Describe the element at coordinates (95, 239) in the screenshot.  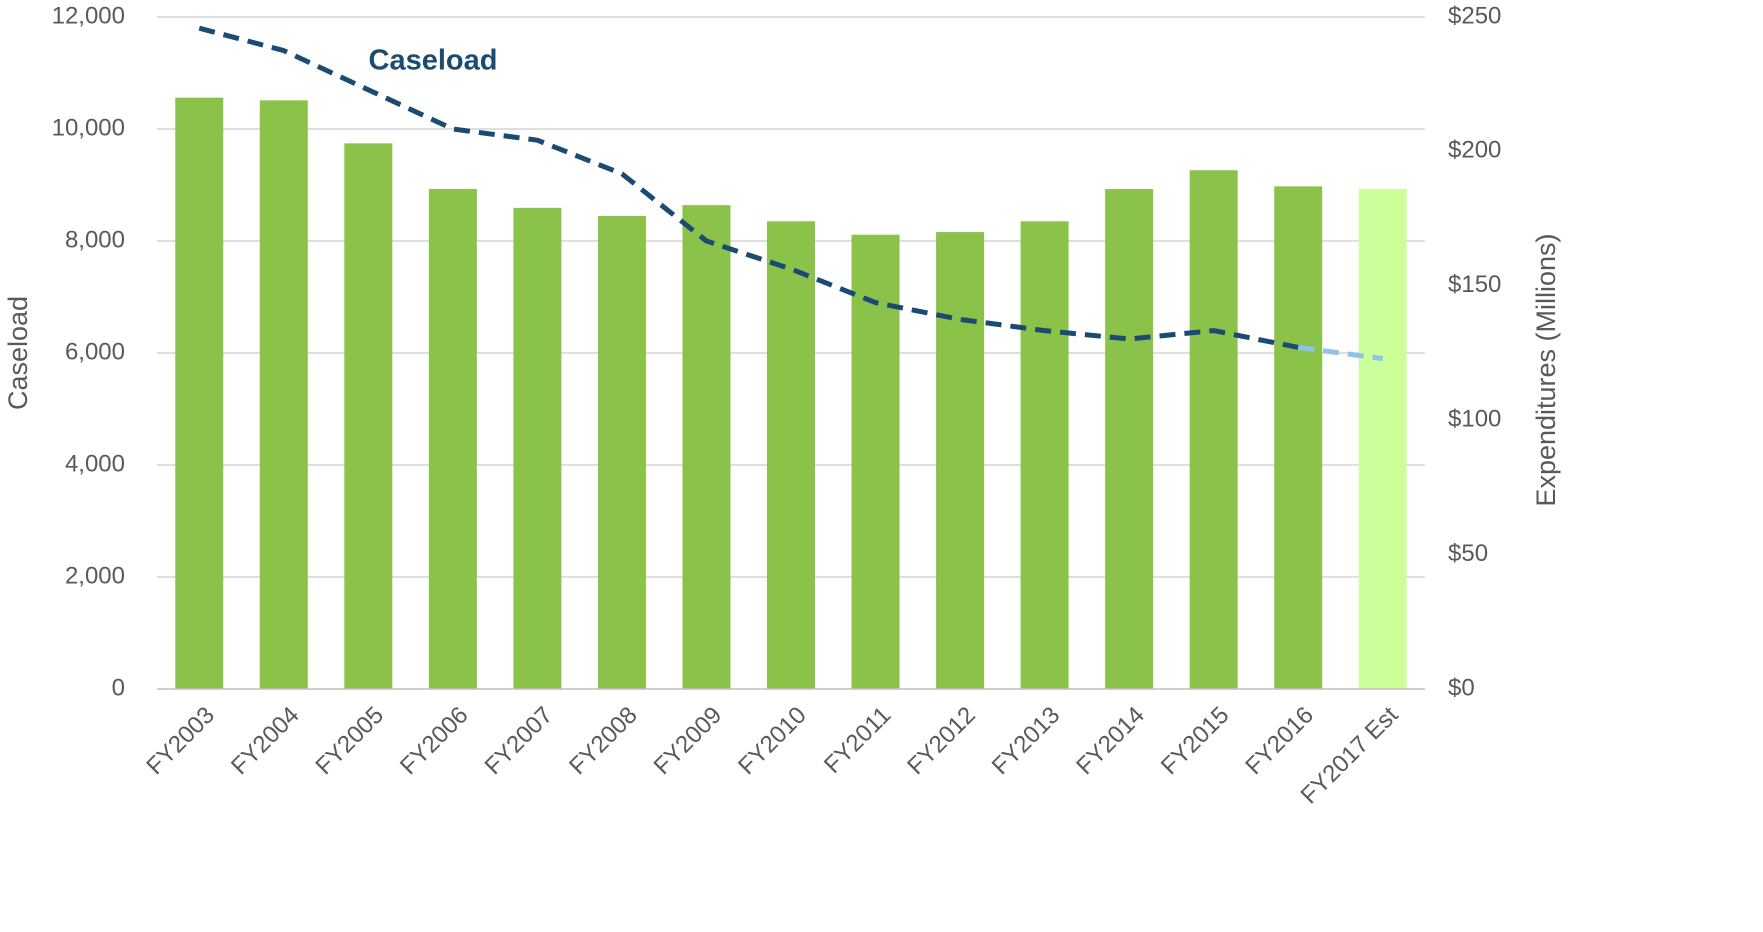
I see `y-tick-label: 8,000` at that location.